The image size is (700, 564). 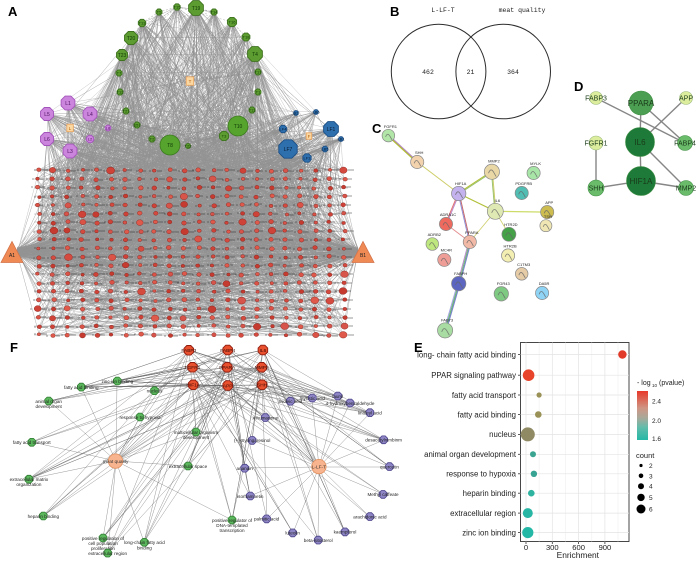 I want to click on svg-text: Enrichment, so click(x=578, y=555).